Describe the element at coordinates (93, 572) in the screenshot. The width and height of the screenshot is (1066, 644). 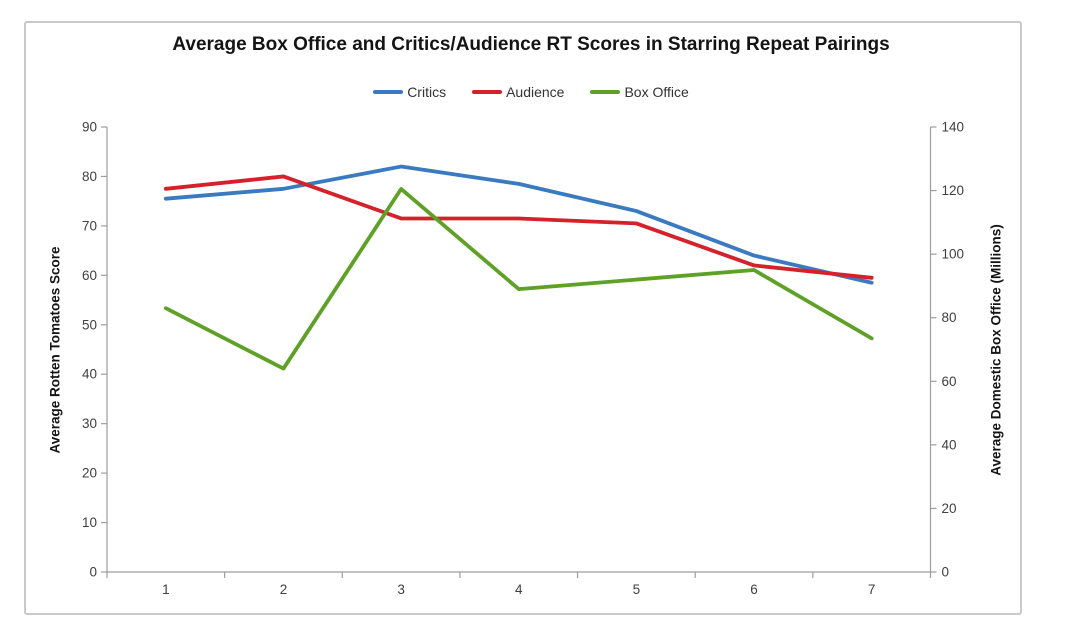
I see `left-axis-tick-label: 0` at that location.